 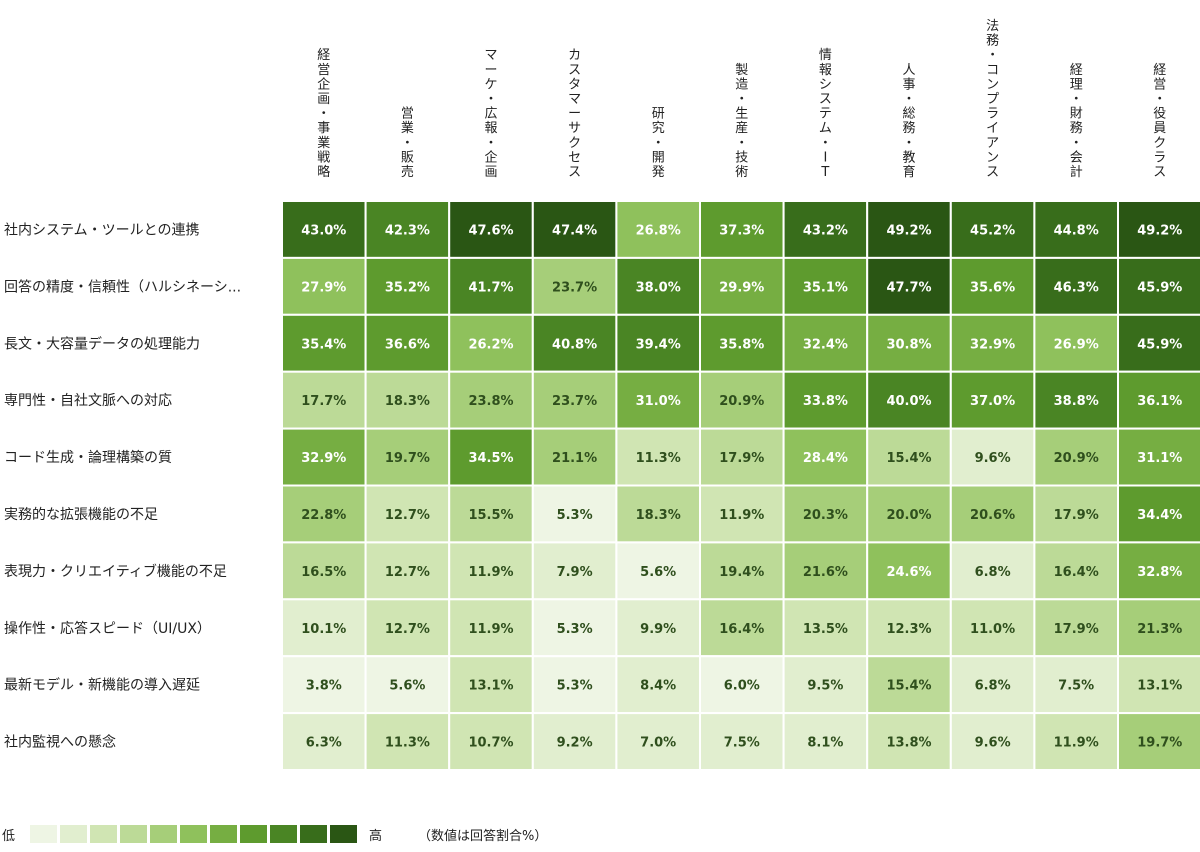 What do you see at coordinates (658, 515) in the screenshot?
I see `cell-value-label: 18.3%` at bounding box center [658, 515].